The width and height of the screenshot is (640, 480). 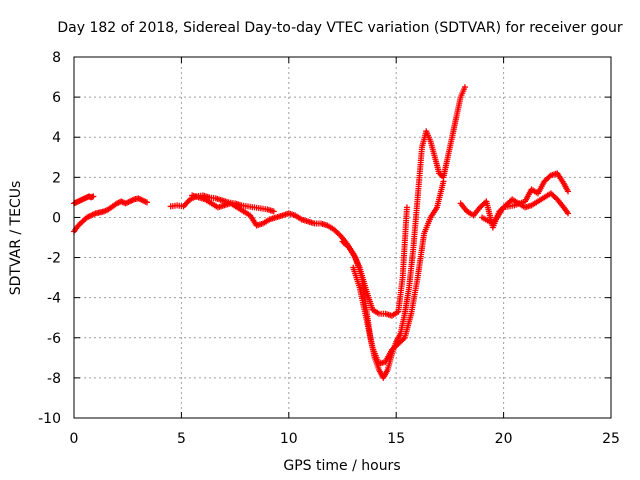 What do you see at coordinates (396, 439) in the screenshot?
I see `x-tick-label: 15` at bounding box center [396, 439].